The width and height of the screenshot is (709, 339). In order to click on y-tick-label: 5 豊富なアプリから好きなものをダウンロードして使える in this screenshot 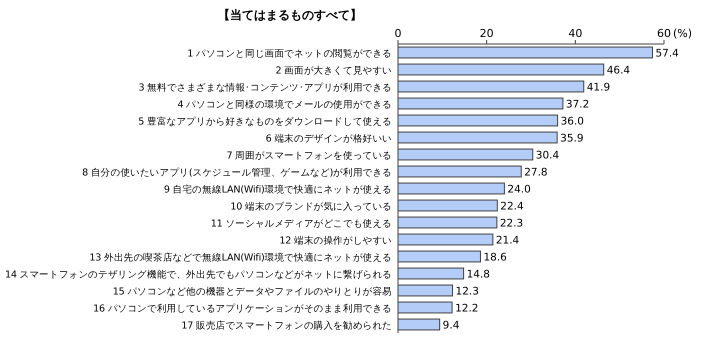, I will do `click(265, 122)`.